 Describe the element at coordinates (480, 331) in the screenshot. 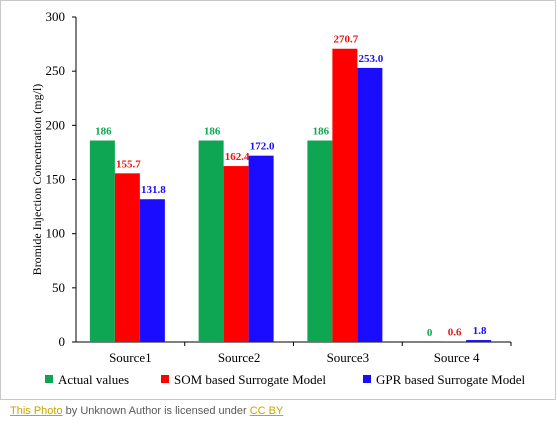

I see `data-label: 1.8` at that location.